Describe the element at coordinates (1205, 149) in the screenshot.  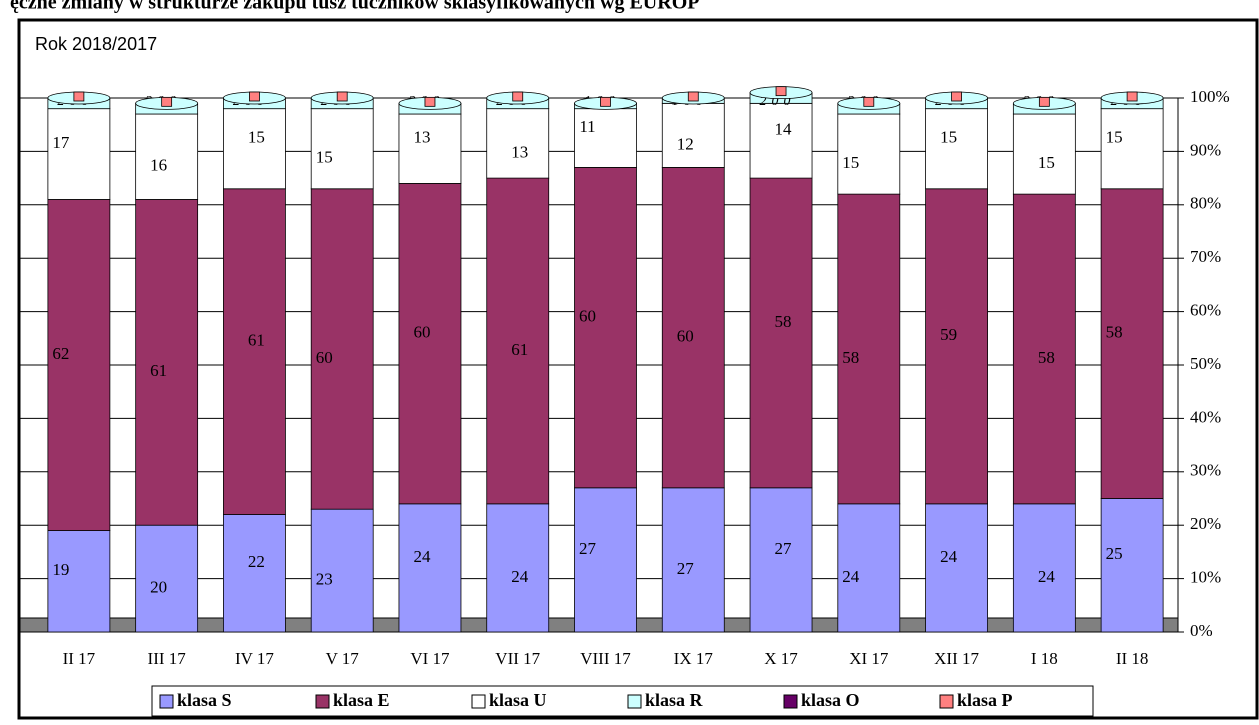
I see `y-tick-label: 90%` at that location.